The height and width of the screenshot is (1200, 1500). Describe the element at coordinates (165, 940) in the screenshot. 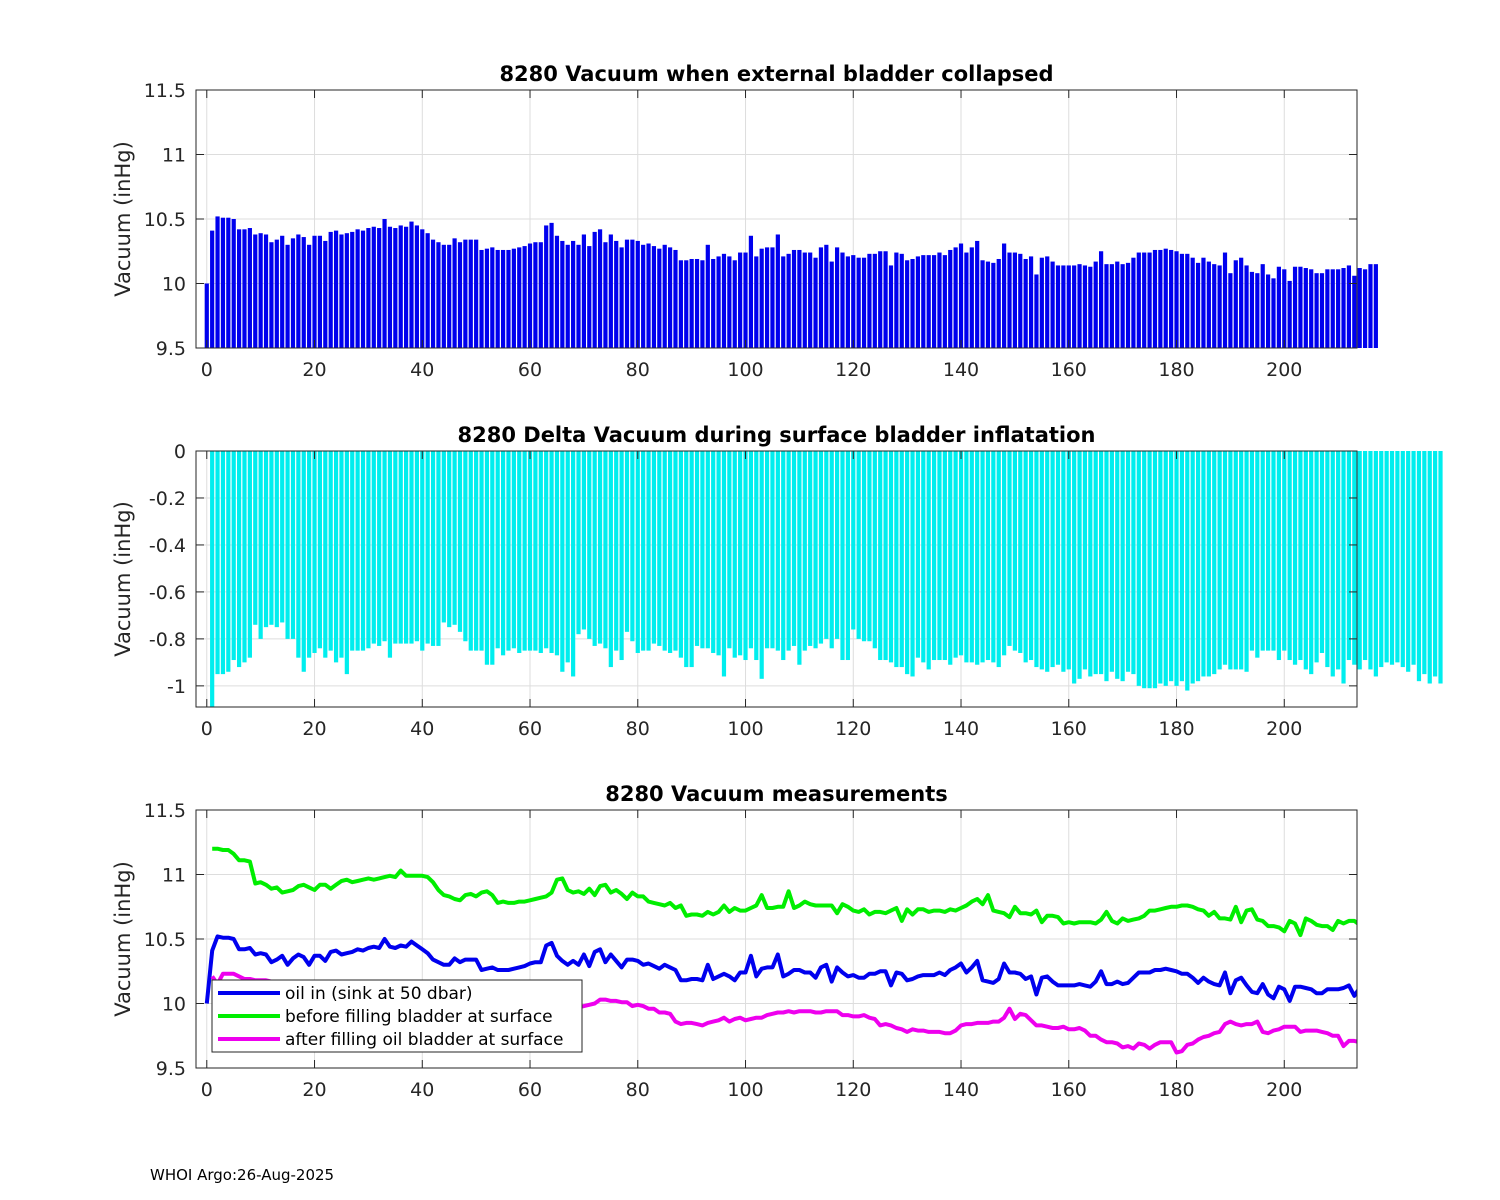

I see `y-tick-label: 10.5` at that location.